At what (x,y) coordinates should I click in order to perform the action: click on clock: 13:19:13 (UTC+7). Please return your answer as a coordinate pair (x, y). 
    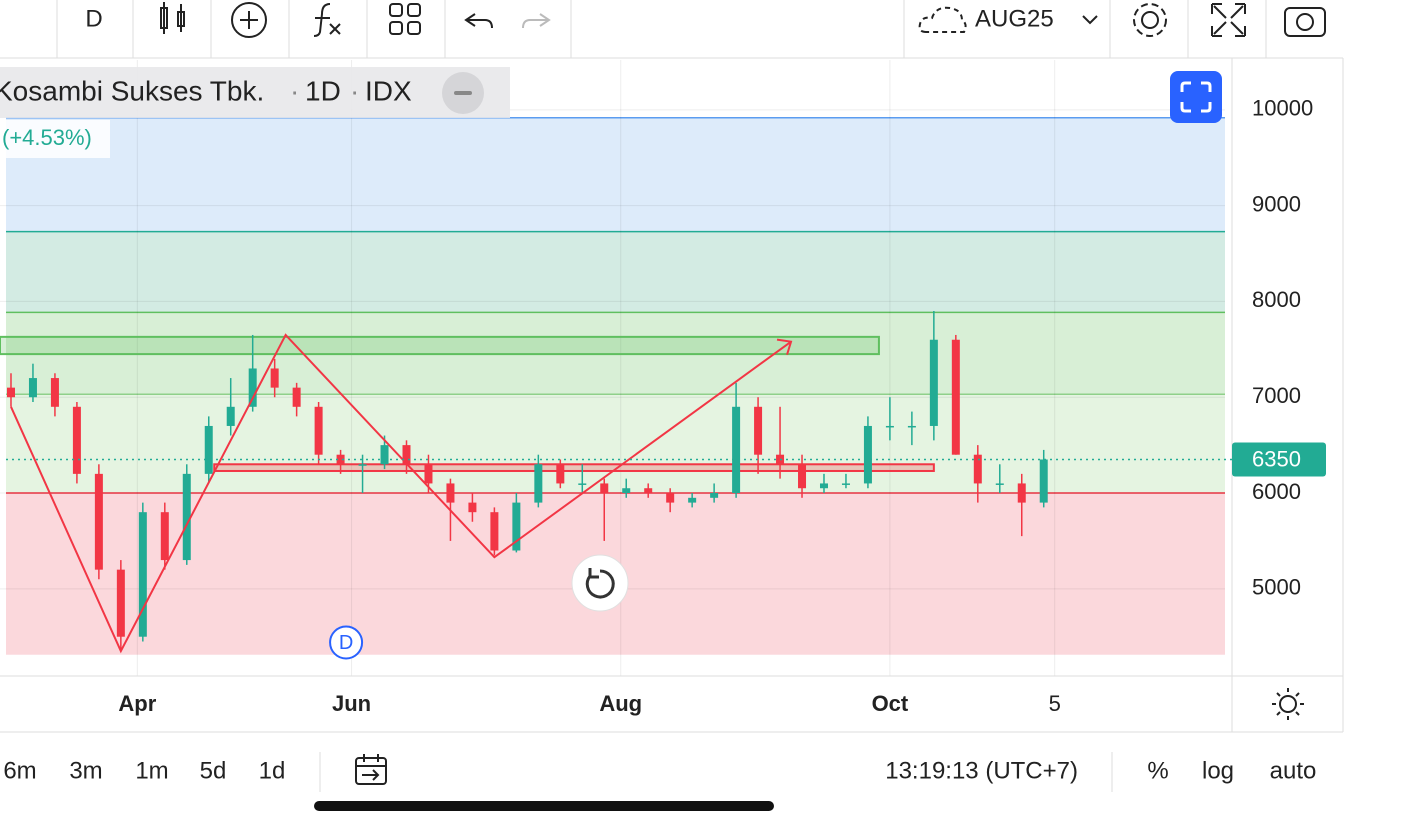
    Looking at the image, I should click on (981, 770).